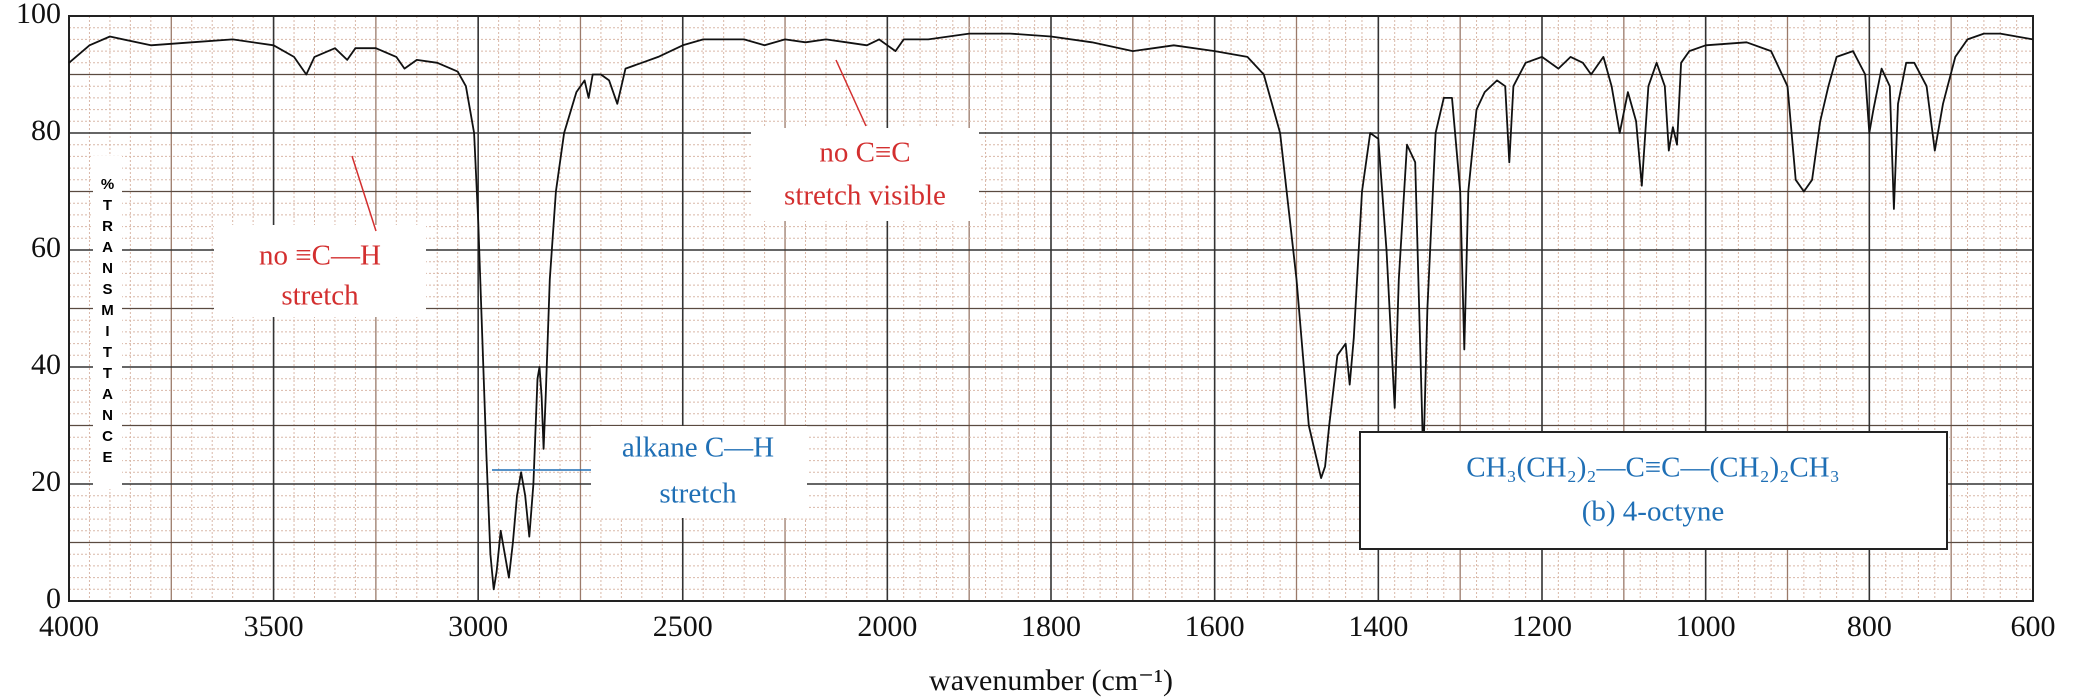 The image size is (2074, 700). Describe the element at coordinates (2033, 626) in the screenshot. I see `x-tick-label: 600` at that location.